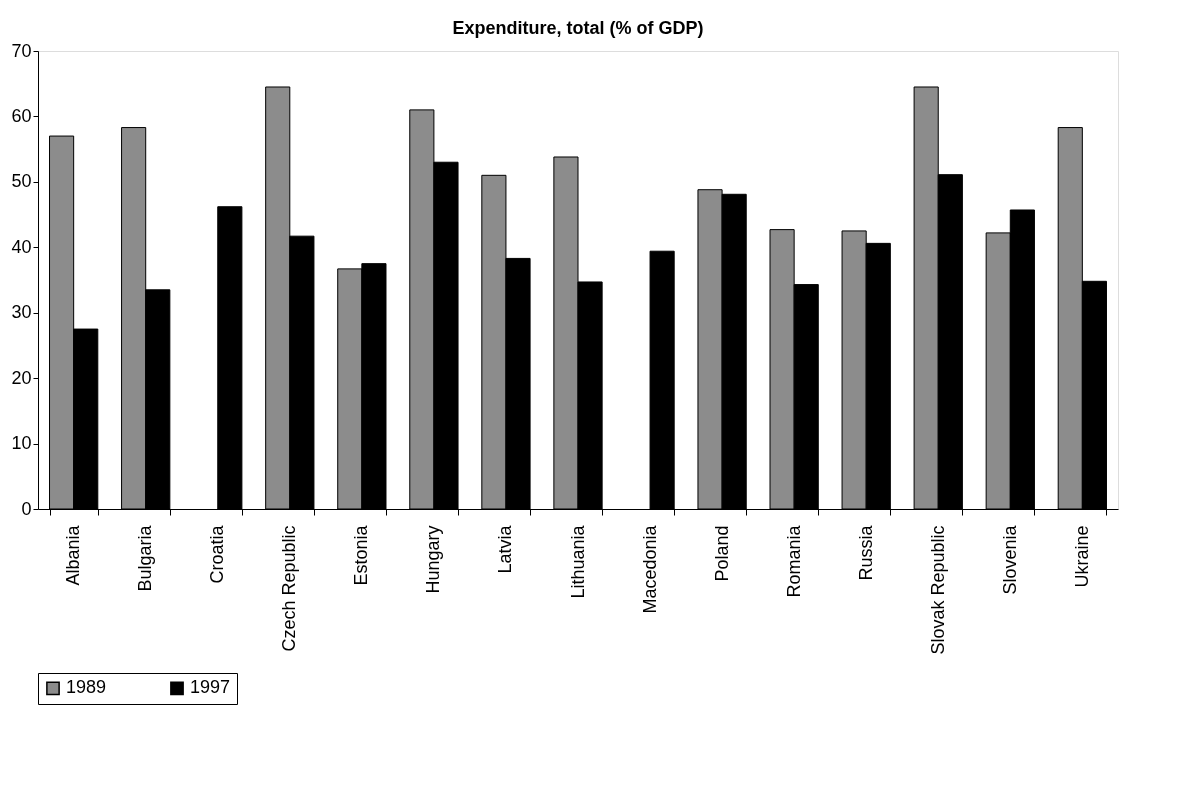 This screenshot has height=789, width=1187. Describe the element at coordinates (505, 549) in the screenshot. I see `x-tick-label: Latvia` at that location.